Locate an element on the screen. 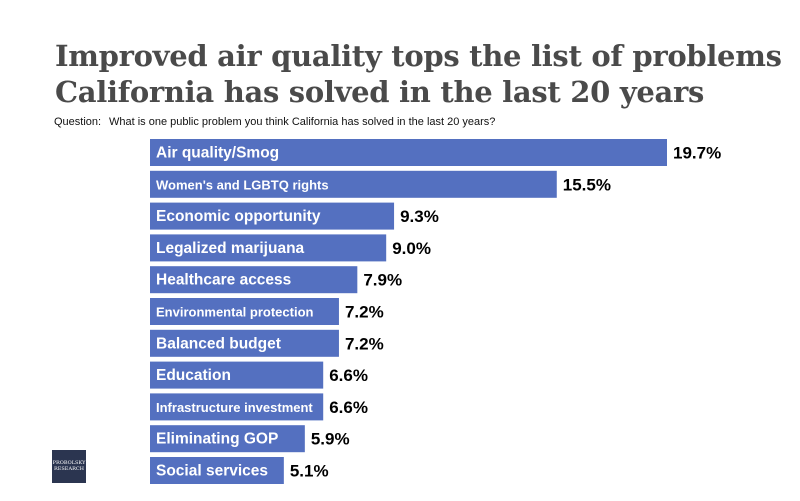 The image size is (800, 501). value-label: 9.3% is located at coordinates (419, 216).